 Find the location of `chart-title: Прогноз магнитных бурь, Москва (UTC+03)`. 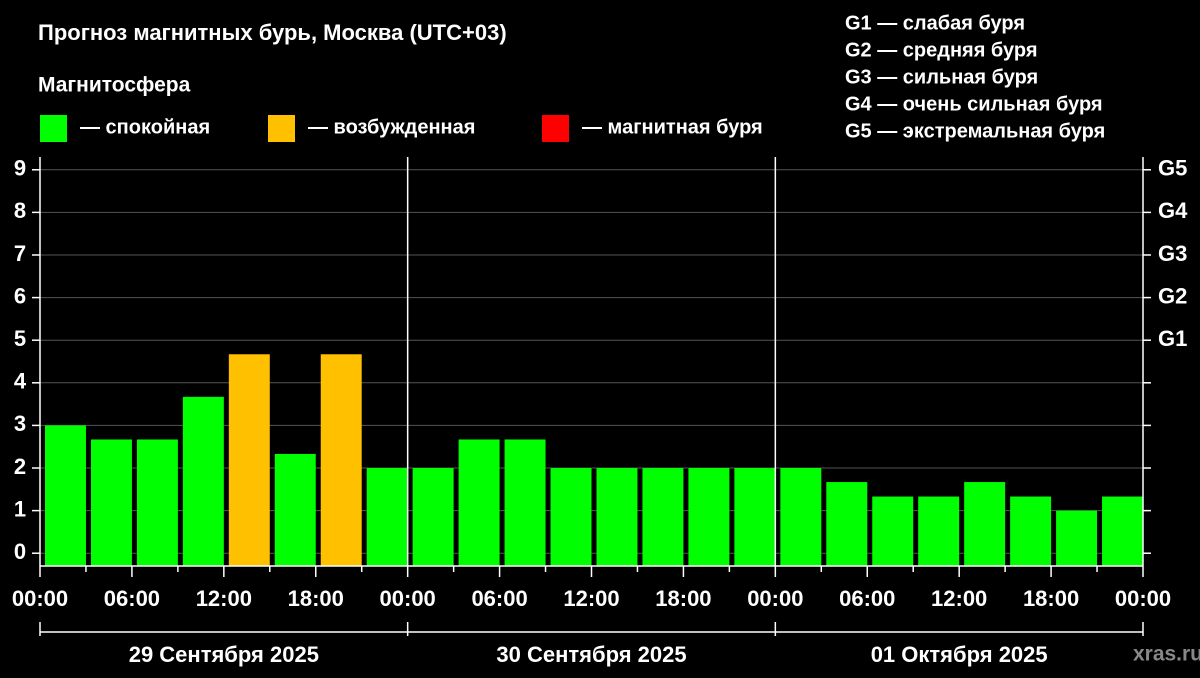

chart-title: Прогноз магнитных бурь, Москва (UTC+03) is located at coordinates (272, 32).